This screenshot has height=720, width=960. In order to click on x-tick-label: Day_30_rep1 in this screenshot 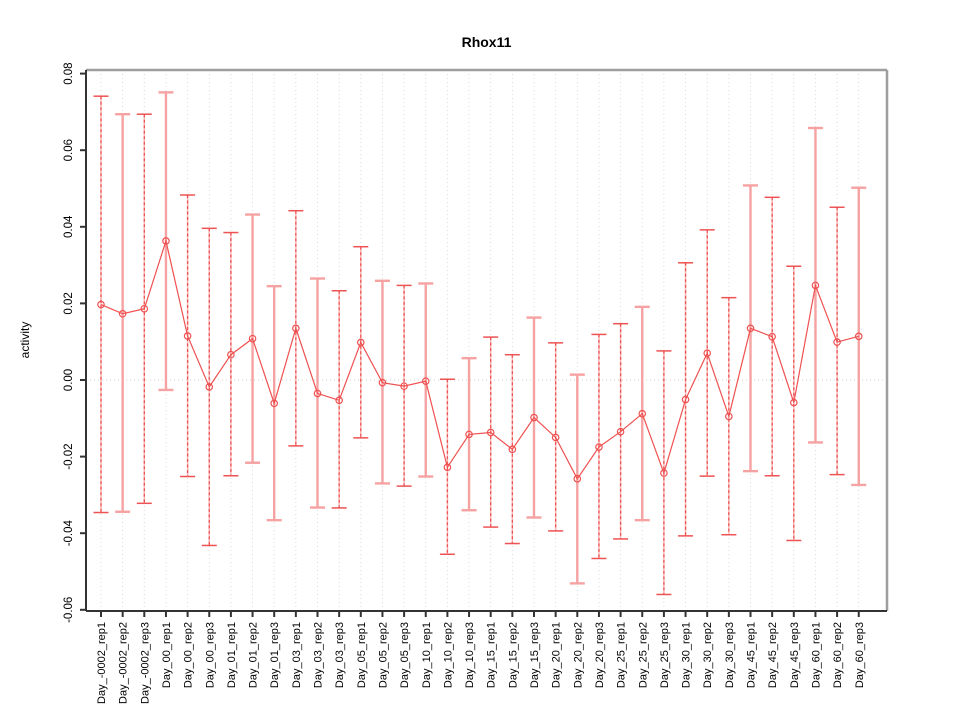, I will do `click(687, 655)`.